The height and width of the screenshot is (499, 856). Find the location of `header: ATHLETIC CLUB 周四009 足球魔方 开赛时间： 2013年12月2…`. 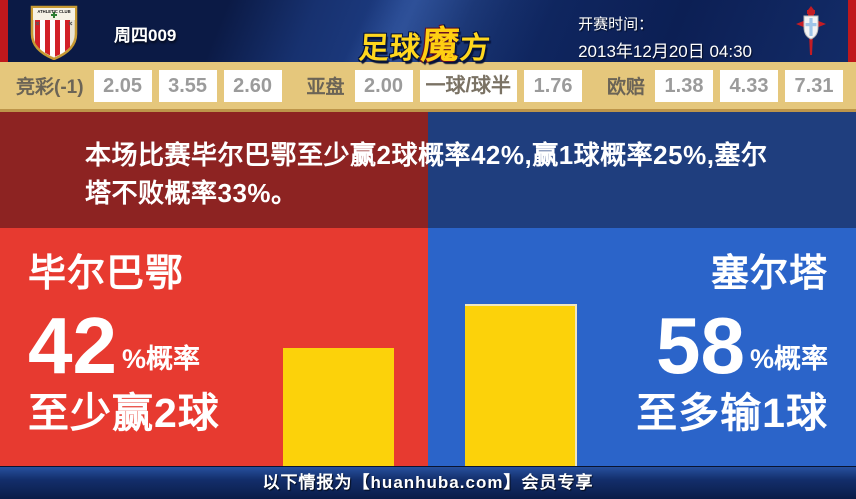

header: ATHLETIC CLUB 周四009 足球魔方 开赛时间： 2013年12月2… is located at coordinates (428, 33).